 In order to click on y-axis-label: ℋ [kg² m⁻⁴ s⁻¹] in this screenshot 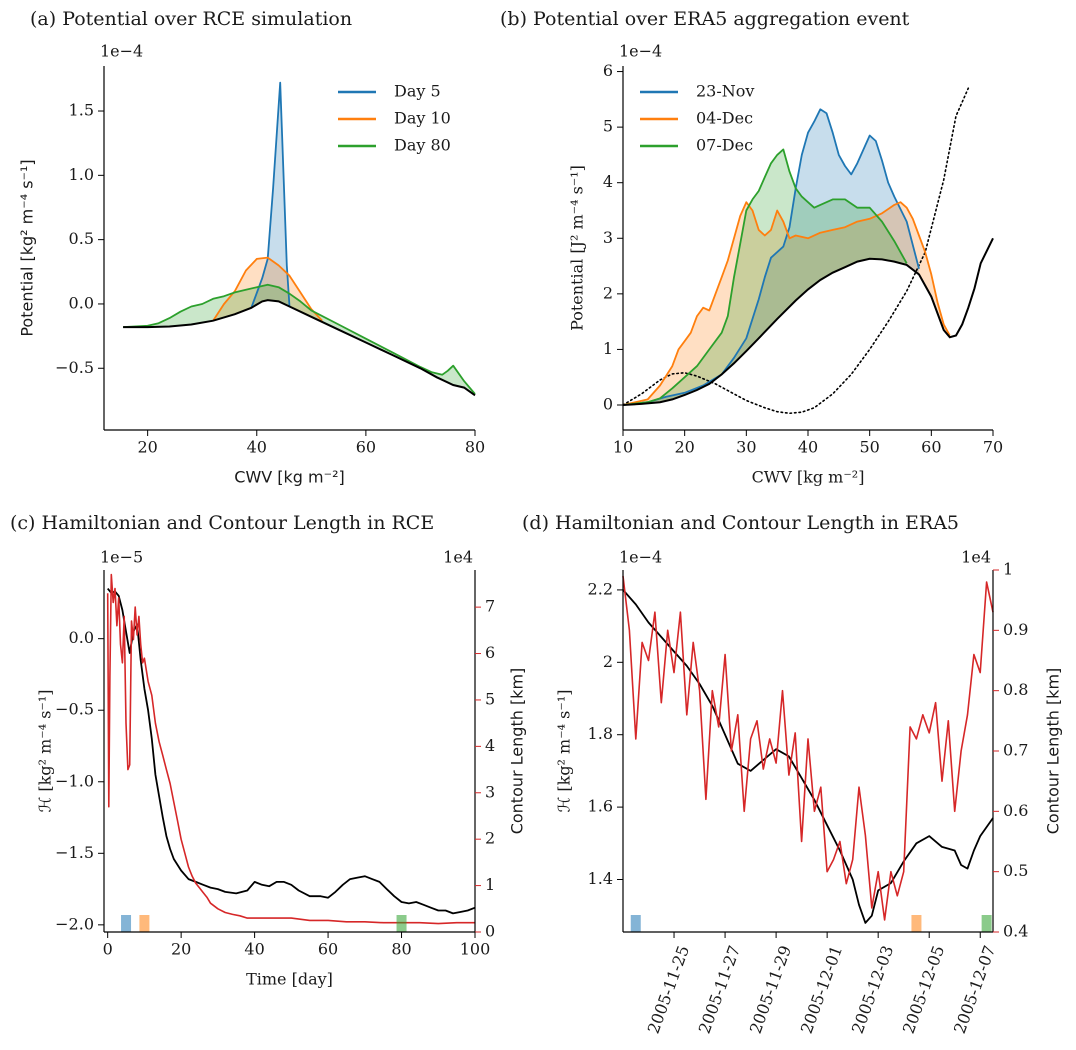, I will do `click(564, 750)`.